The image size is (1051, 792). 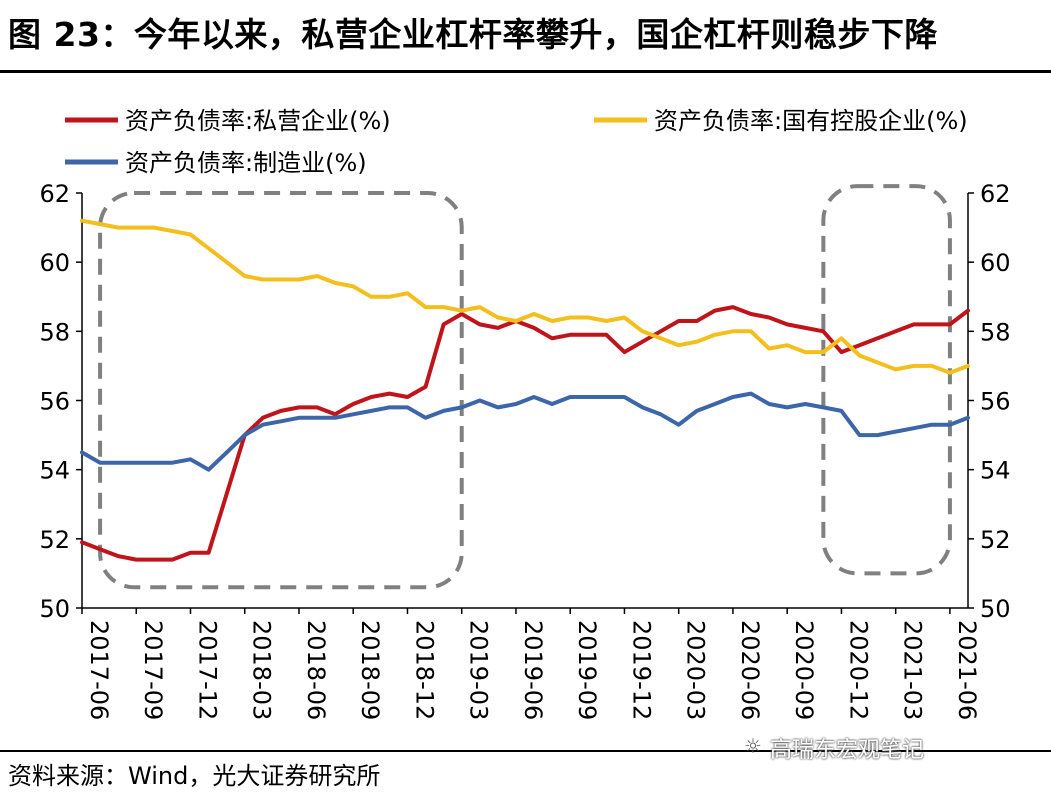 What do you see at coordinates (753, 746) in the screenshot?
I see `wechat-icon: ☼` at bounding box center [753, 746].